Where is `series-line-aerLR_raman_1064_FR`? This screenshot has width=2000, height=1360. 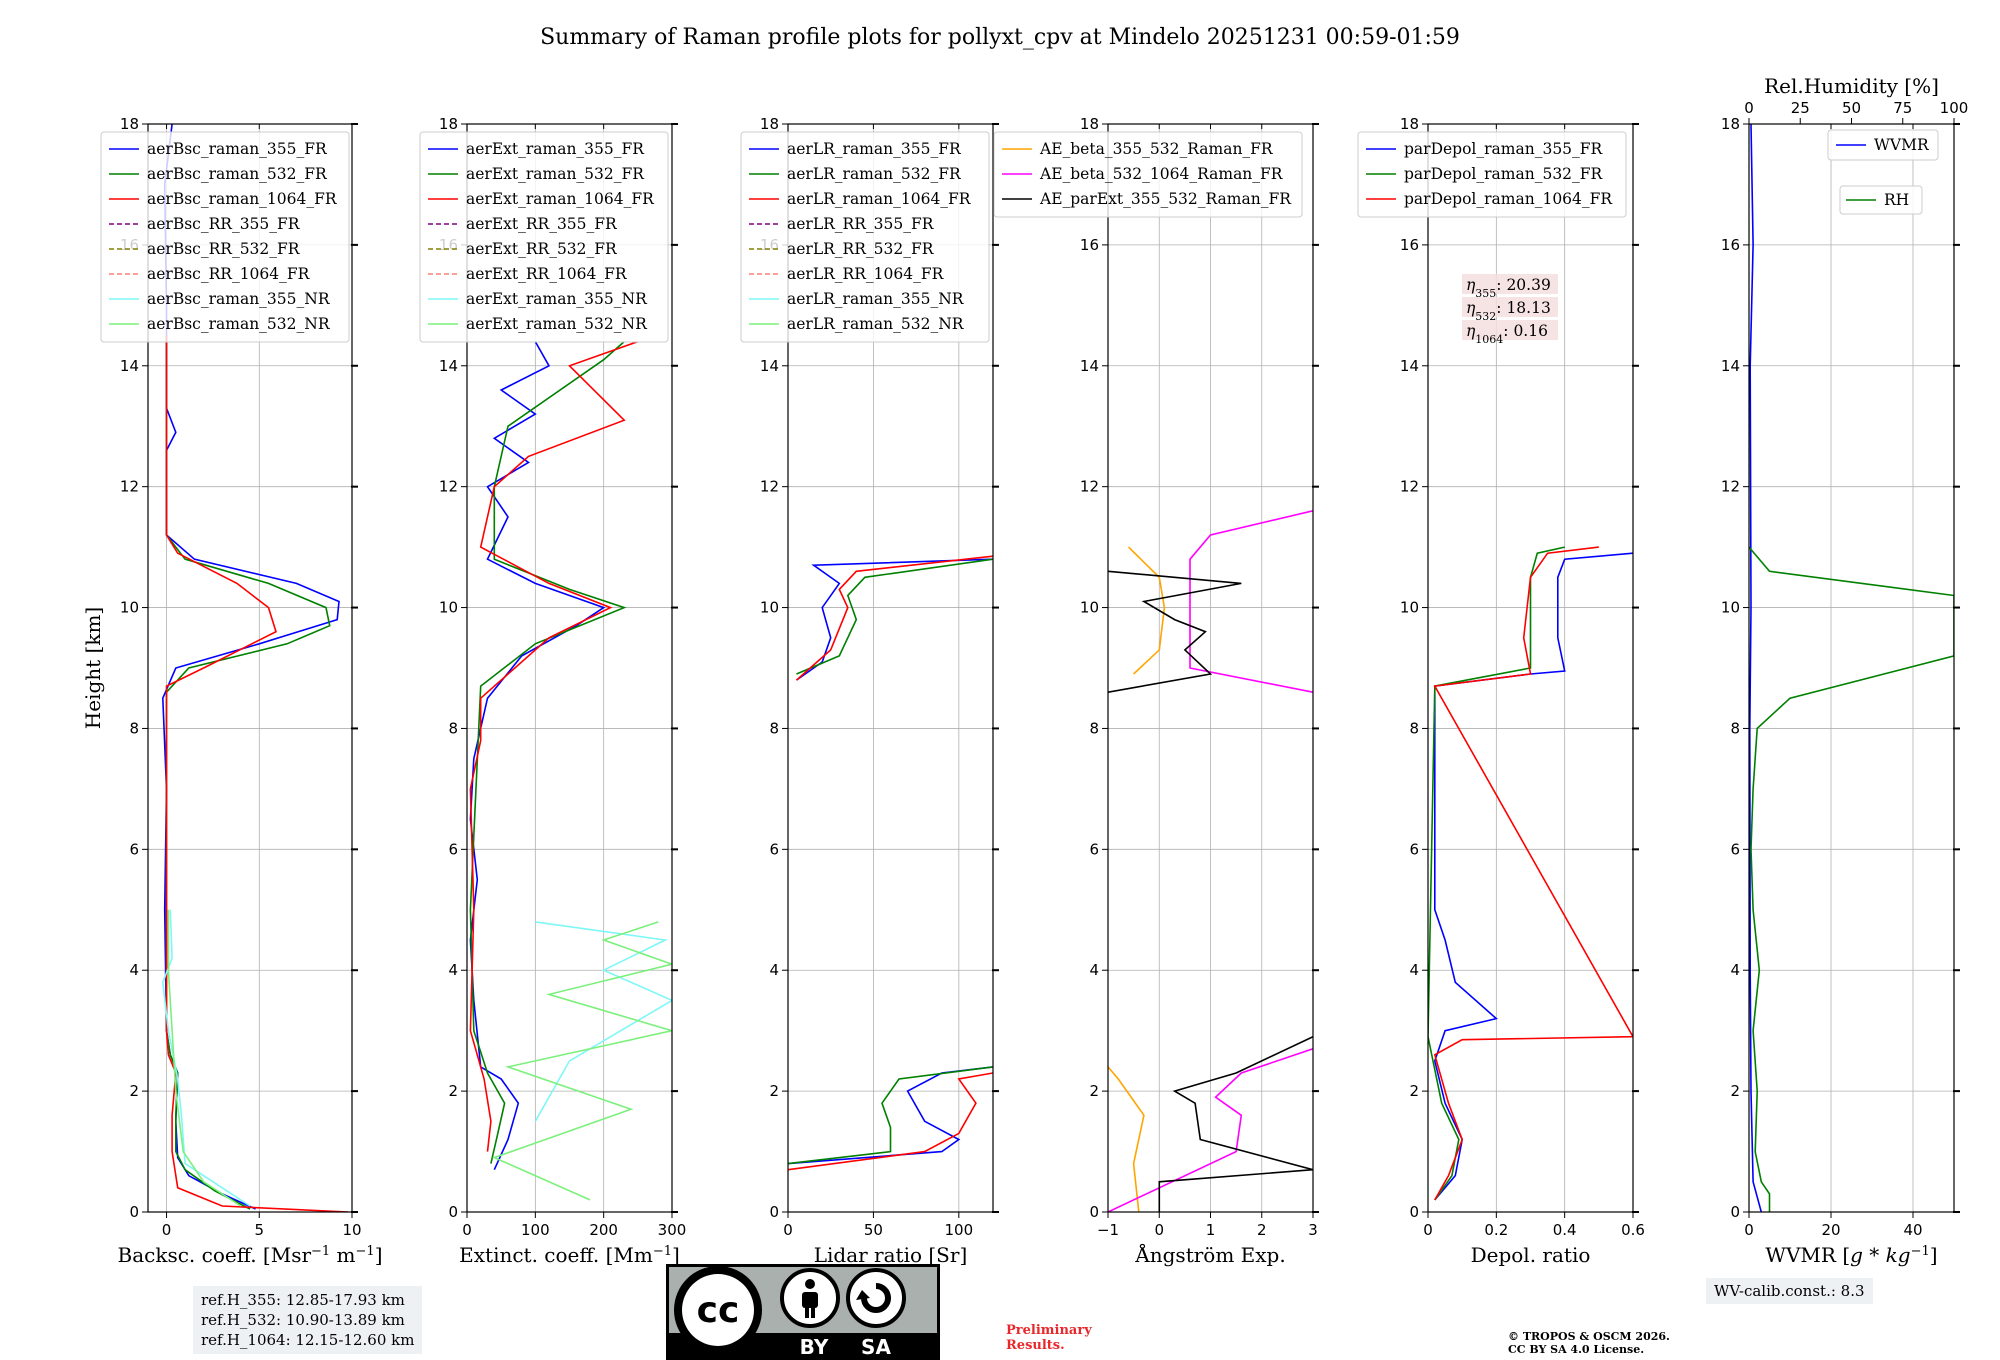 series-line-aerLR_raman_1064_FR is located at coordinates (890, 1121).